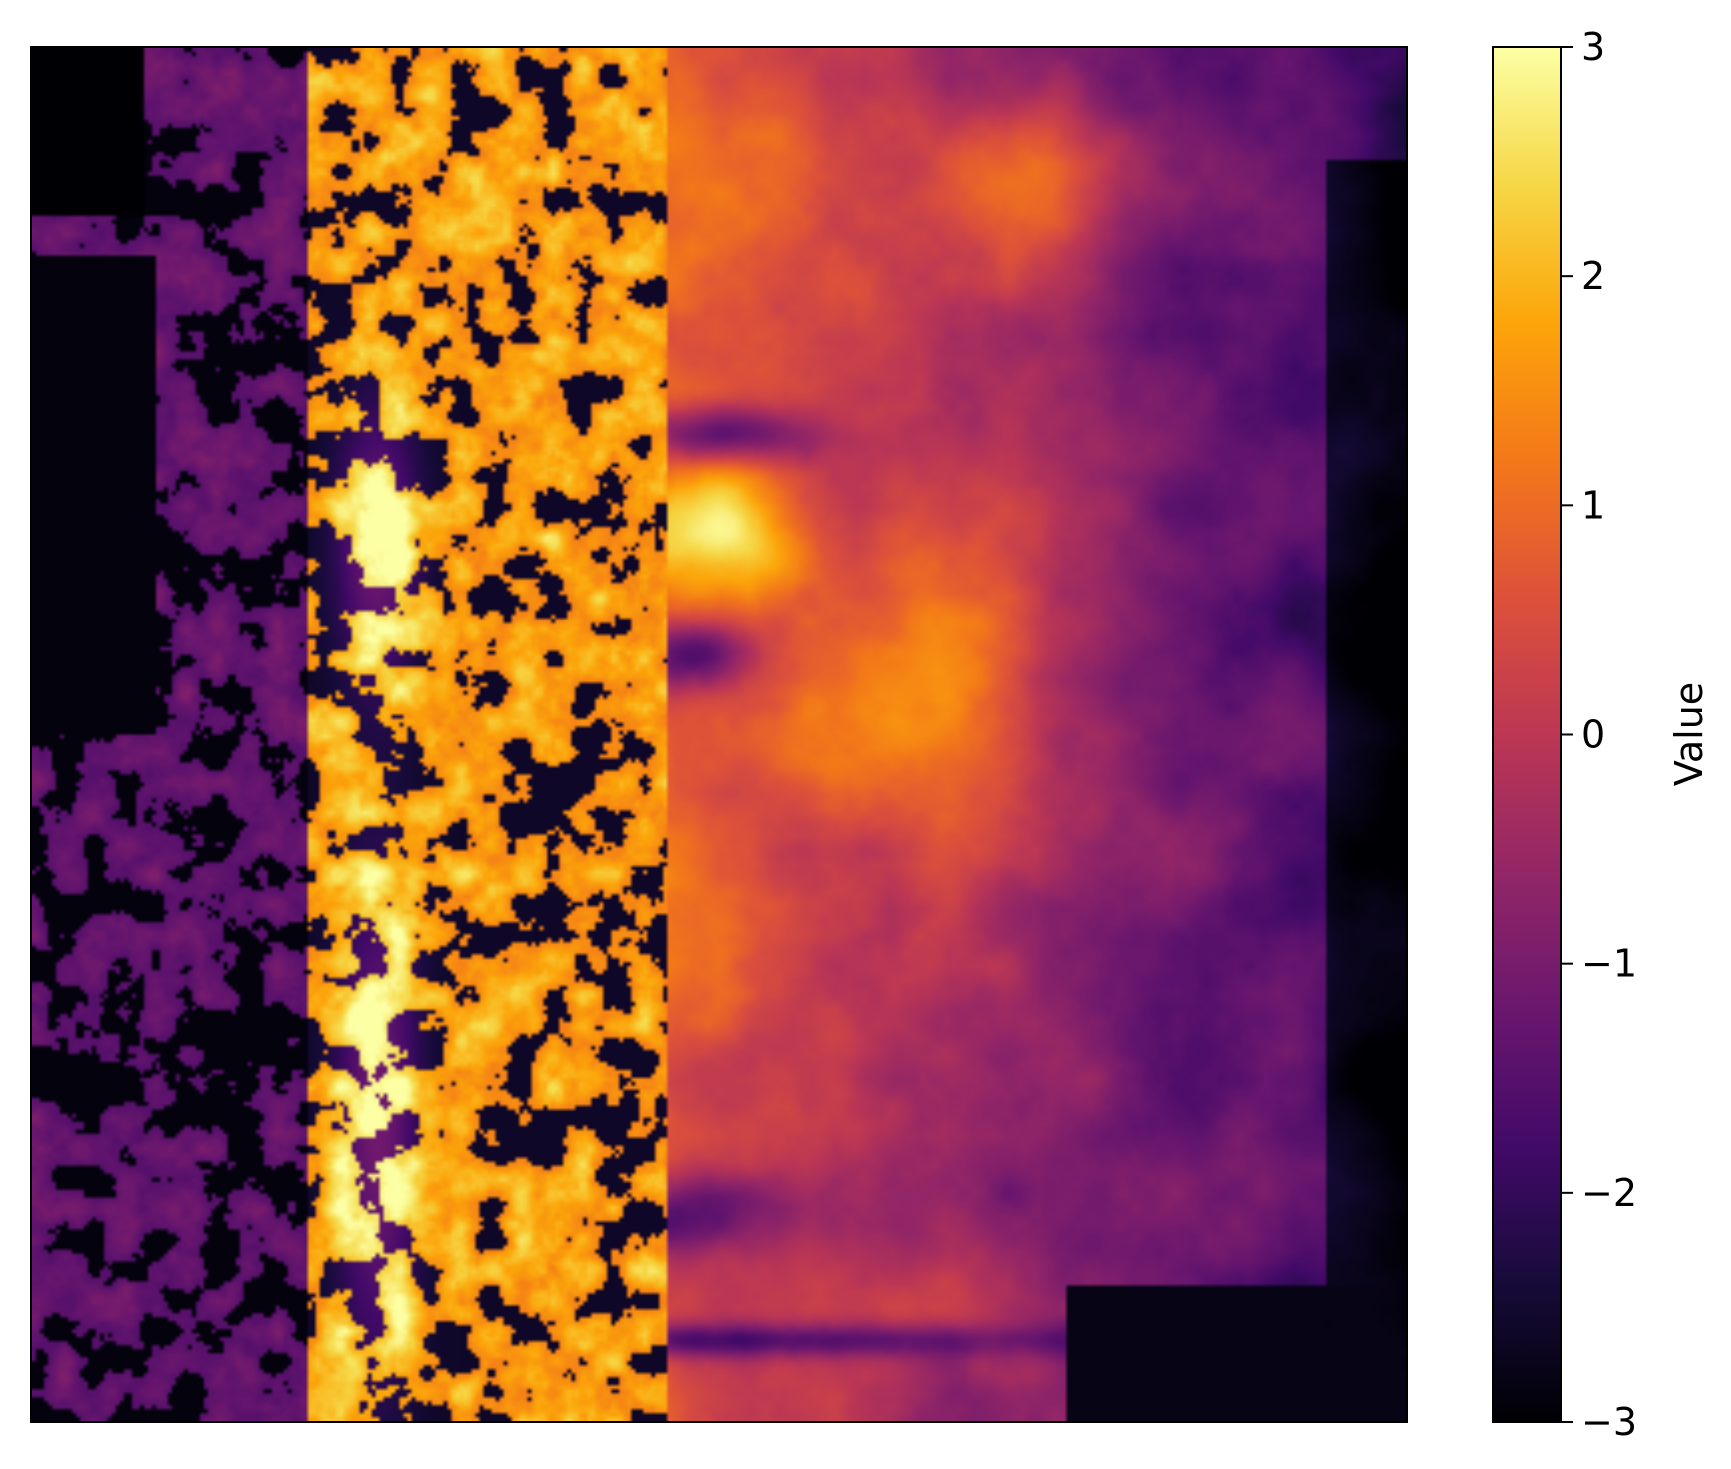  What do you see at coordinates (1609, 1422) in the screenshot?
I see `colorbar-tick-label: −3` at bounding box center [1609, 1422].